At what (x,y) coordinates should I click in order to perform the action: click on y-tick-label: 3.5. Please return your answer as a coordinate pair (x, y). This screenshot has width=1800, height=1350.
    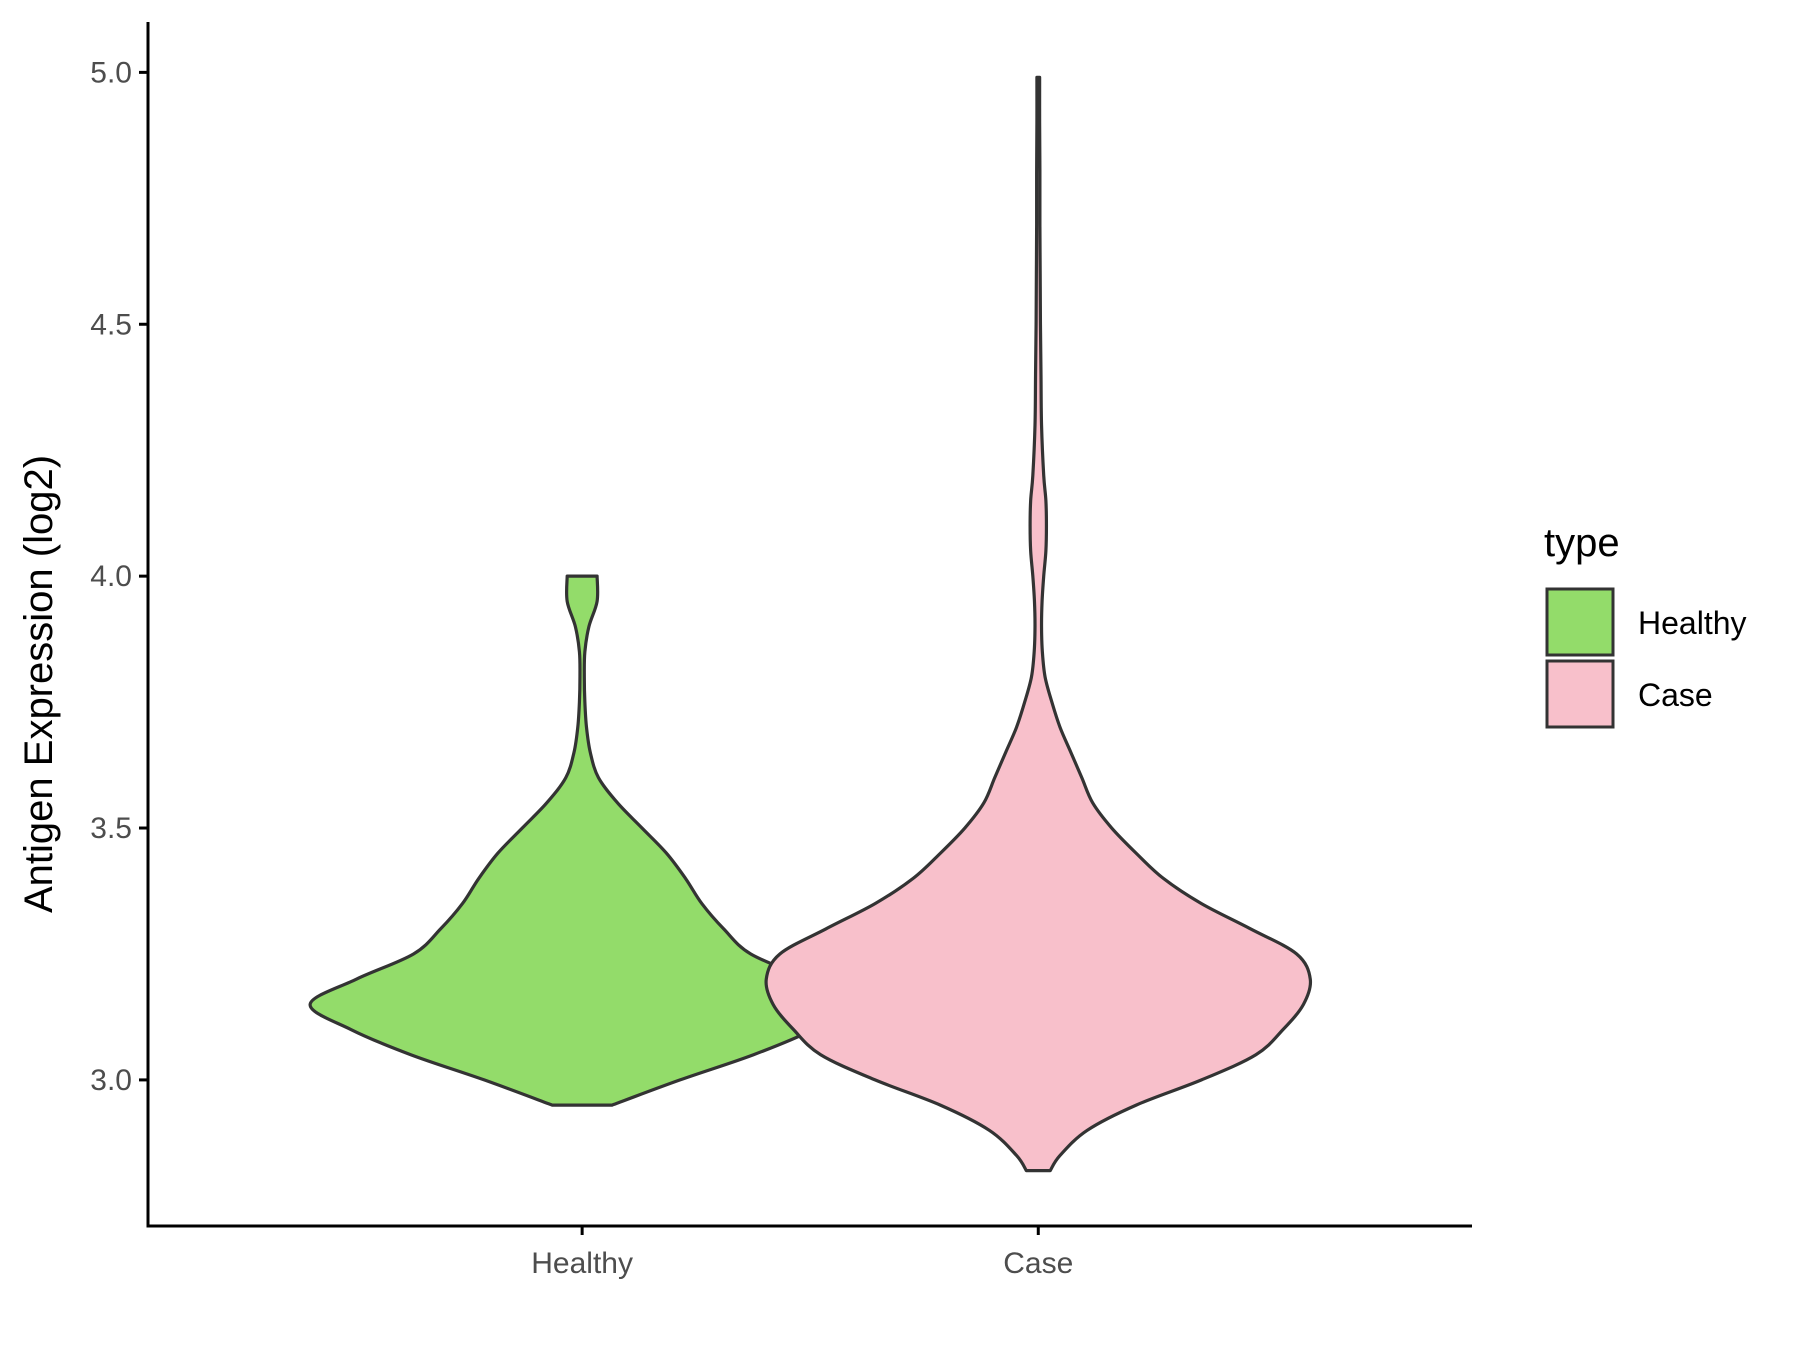
    Looking at the image, I should click on (111, 828).